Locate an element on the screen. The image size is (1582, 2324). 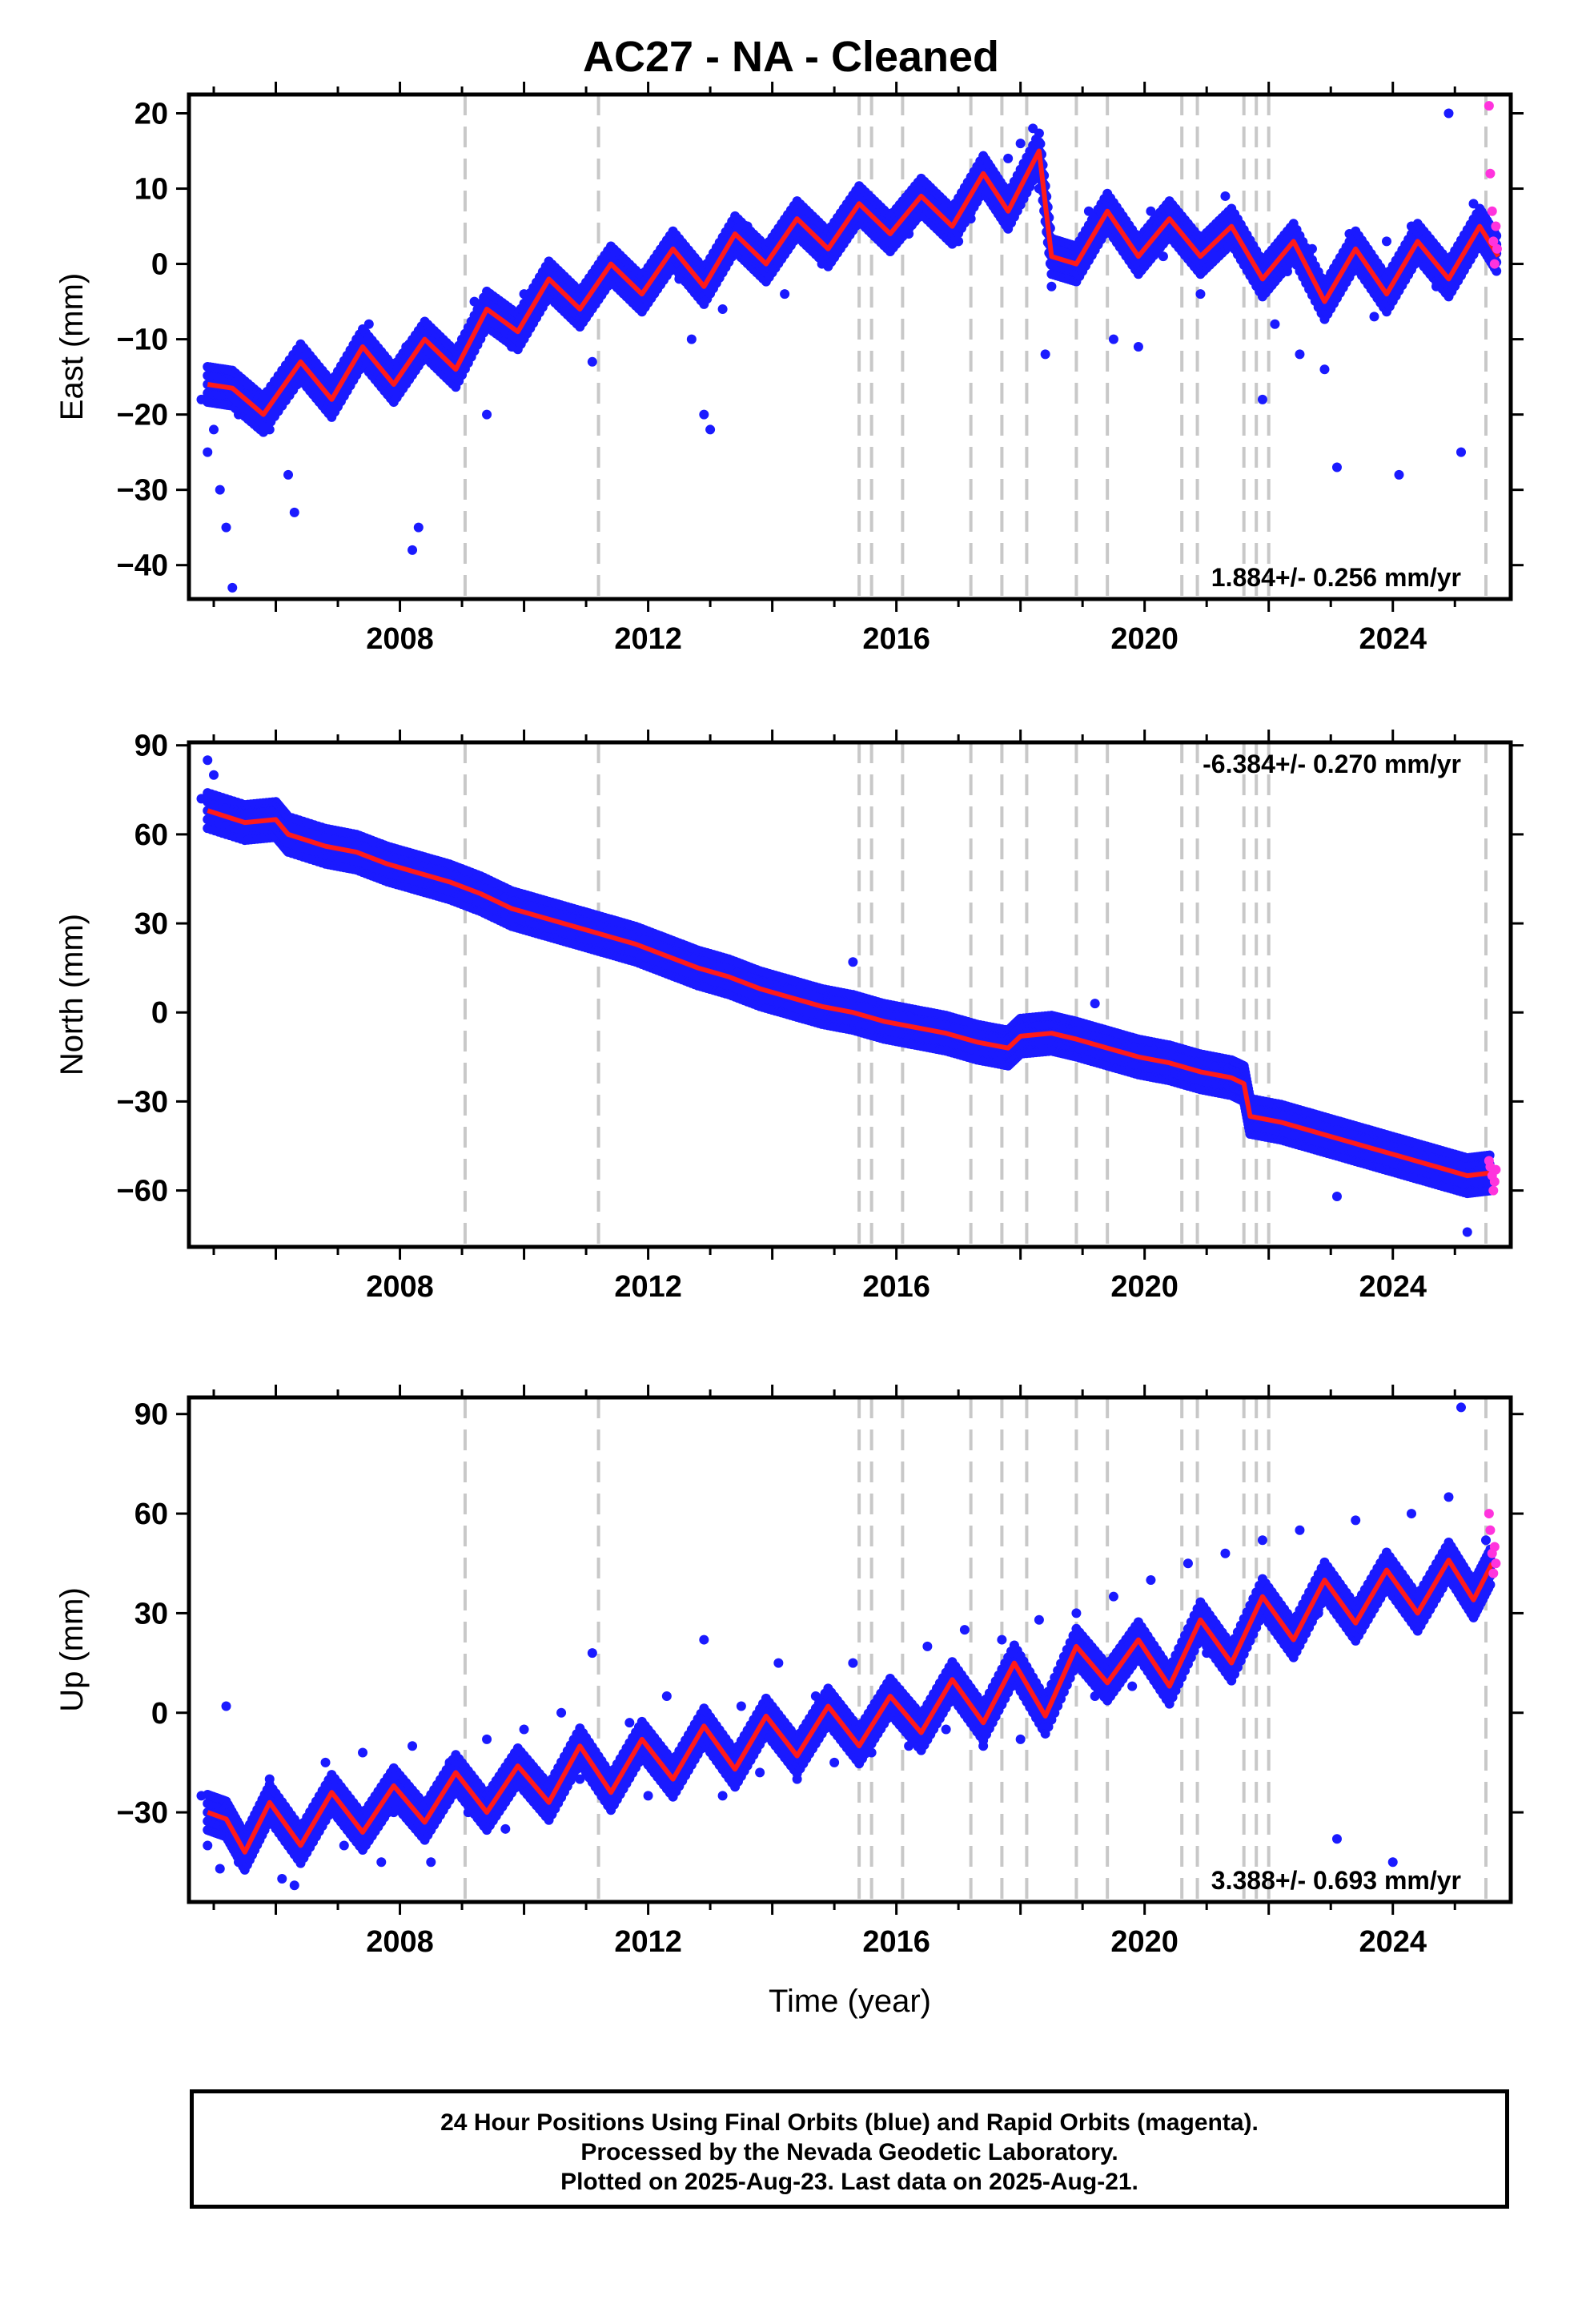
east-x-tick-label: 2012 is located at coordinates (648, 639).